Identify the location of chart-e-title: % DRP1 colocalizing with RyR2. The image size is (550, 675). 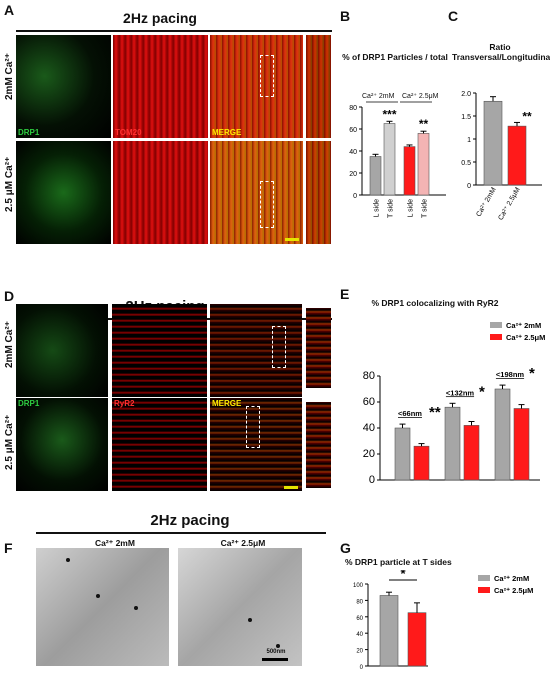
(435, 303).